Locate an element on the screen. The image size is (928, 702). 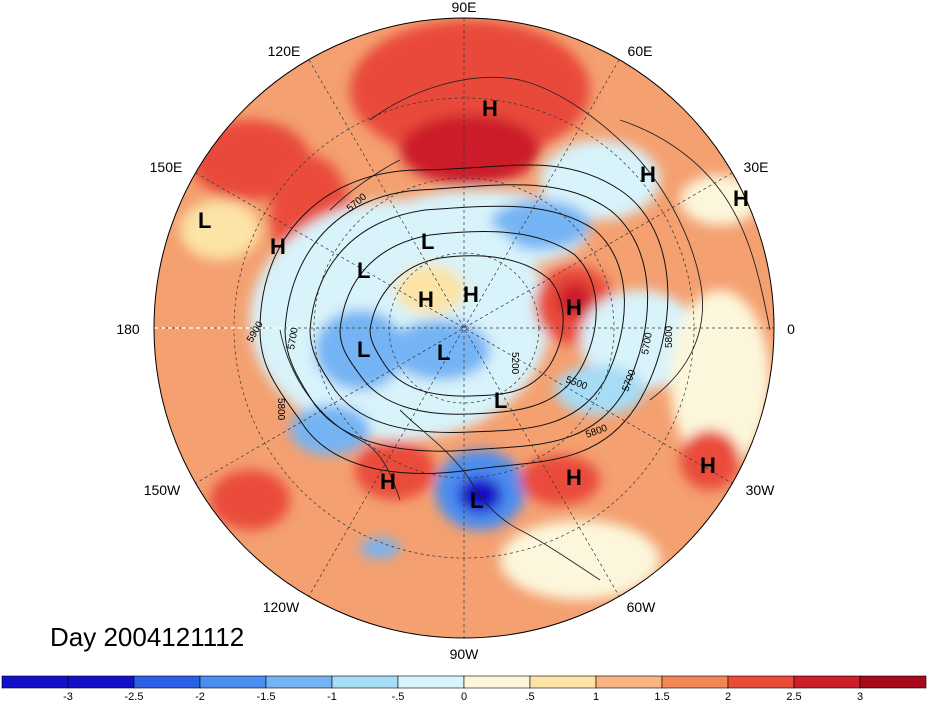
colorbar-tick-label: 1.5 is located at coordinates (661, 696).